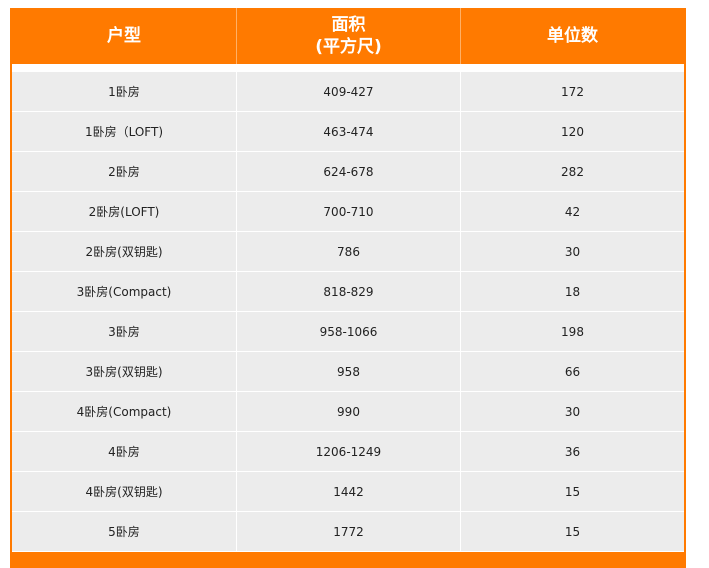  I want to click on table-row: 1卧房 409-427 172, so click(348, 92).